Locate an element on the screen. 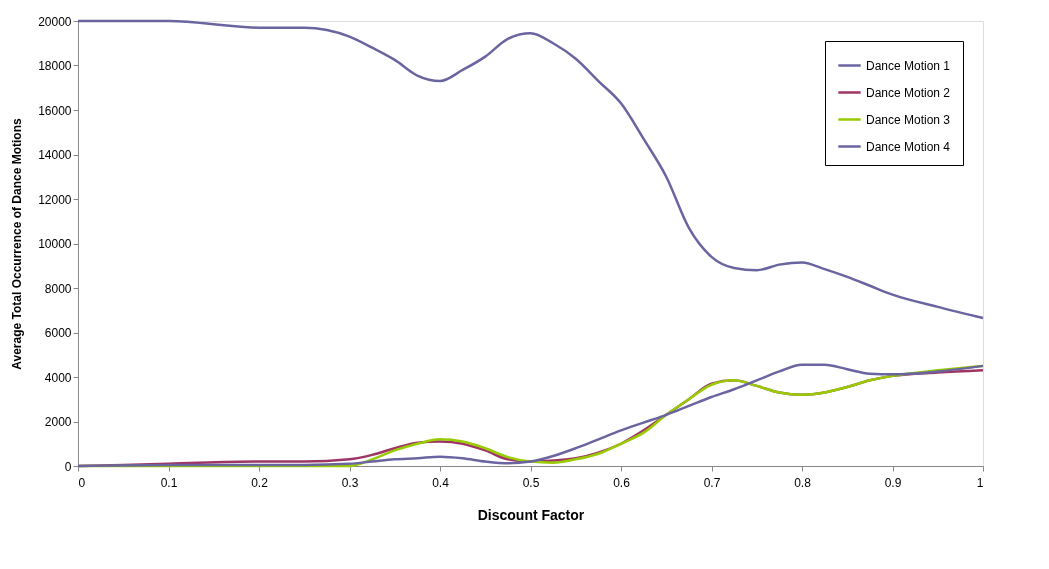 This screenshot has width=1049, height=569. y-tick-label: 10000 is located at coordinates (55, 244).